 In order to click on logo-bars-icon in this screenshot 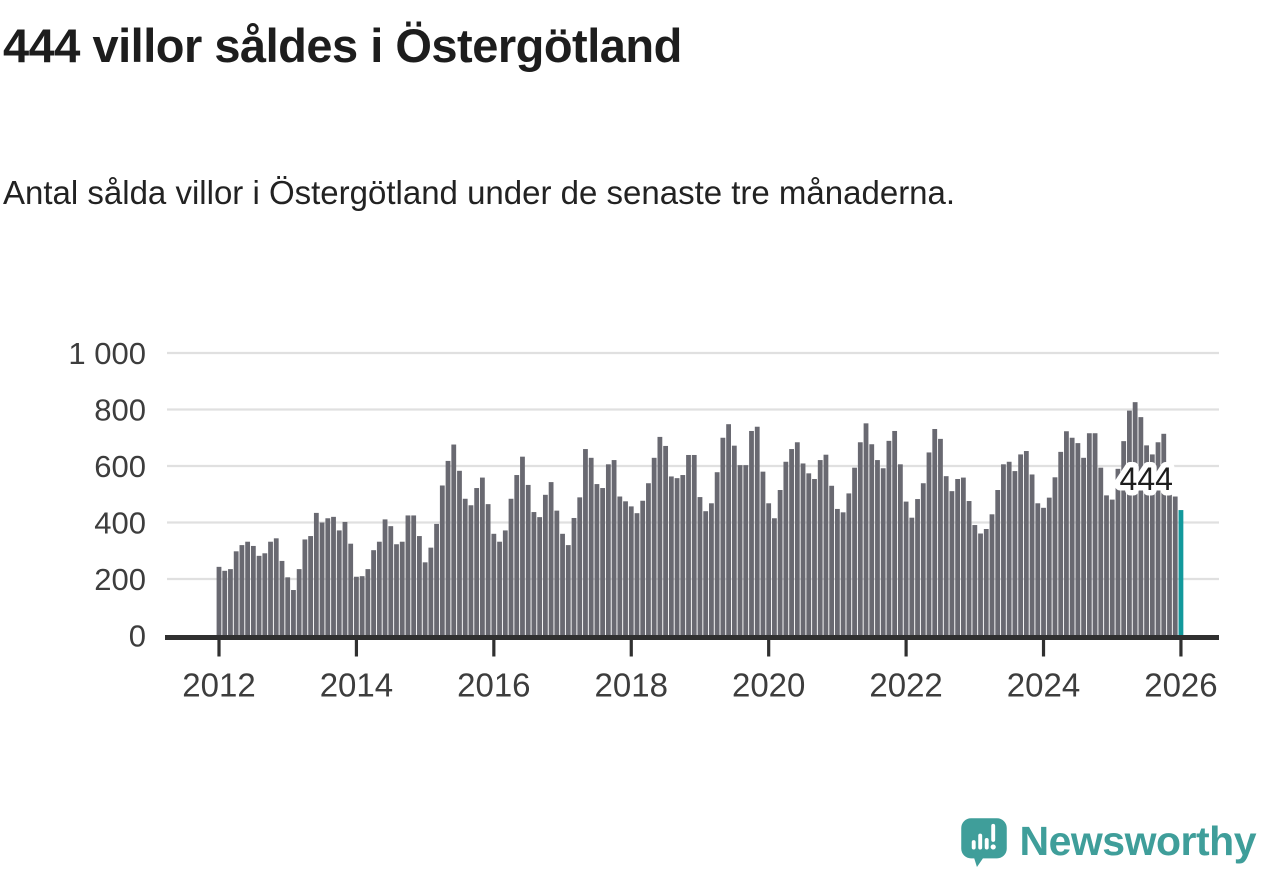, I will do `click(983, 836)`.